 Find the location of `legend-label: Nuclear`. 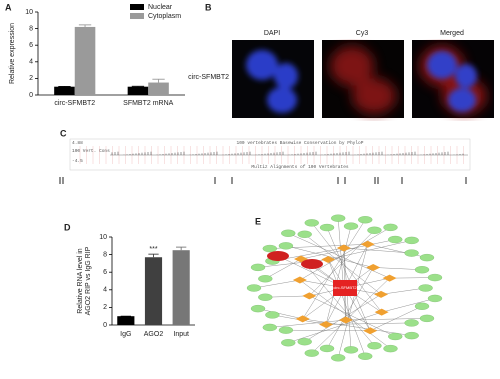

legend-label: Nuclear is located at coordinates (160, 7).